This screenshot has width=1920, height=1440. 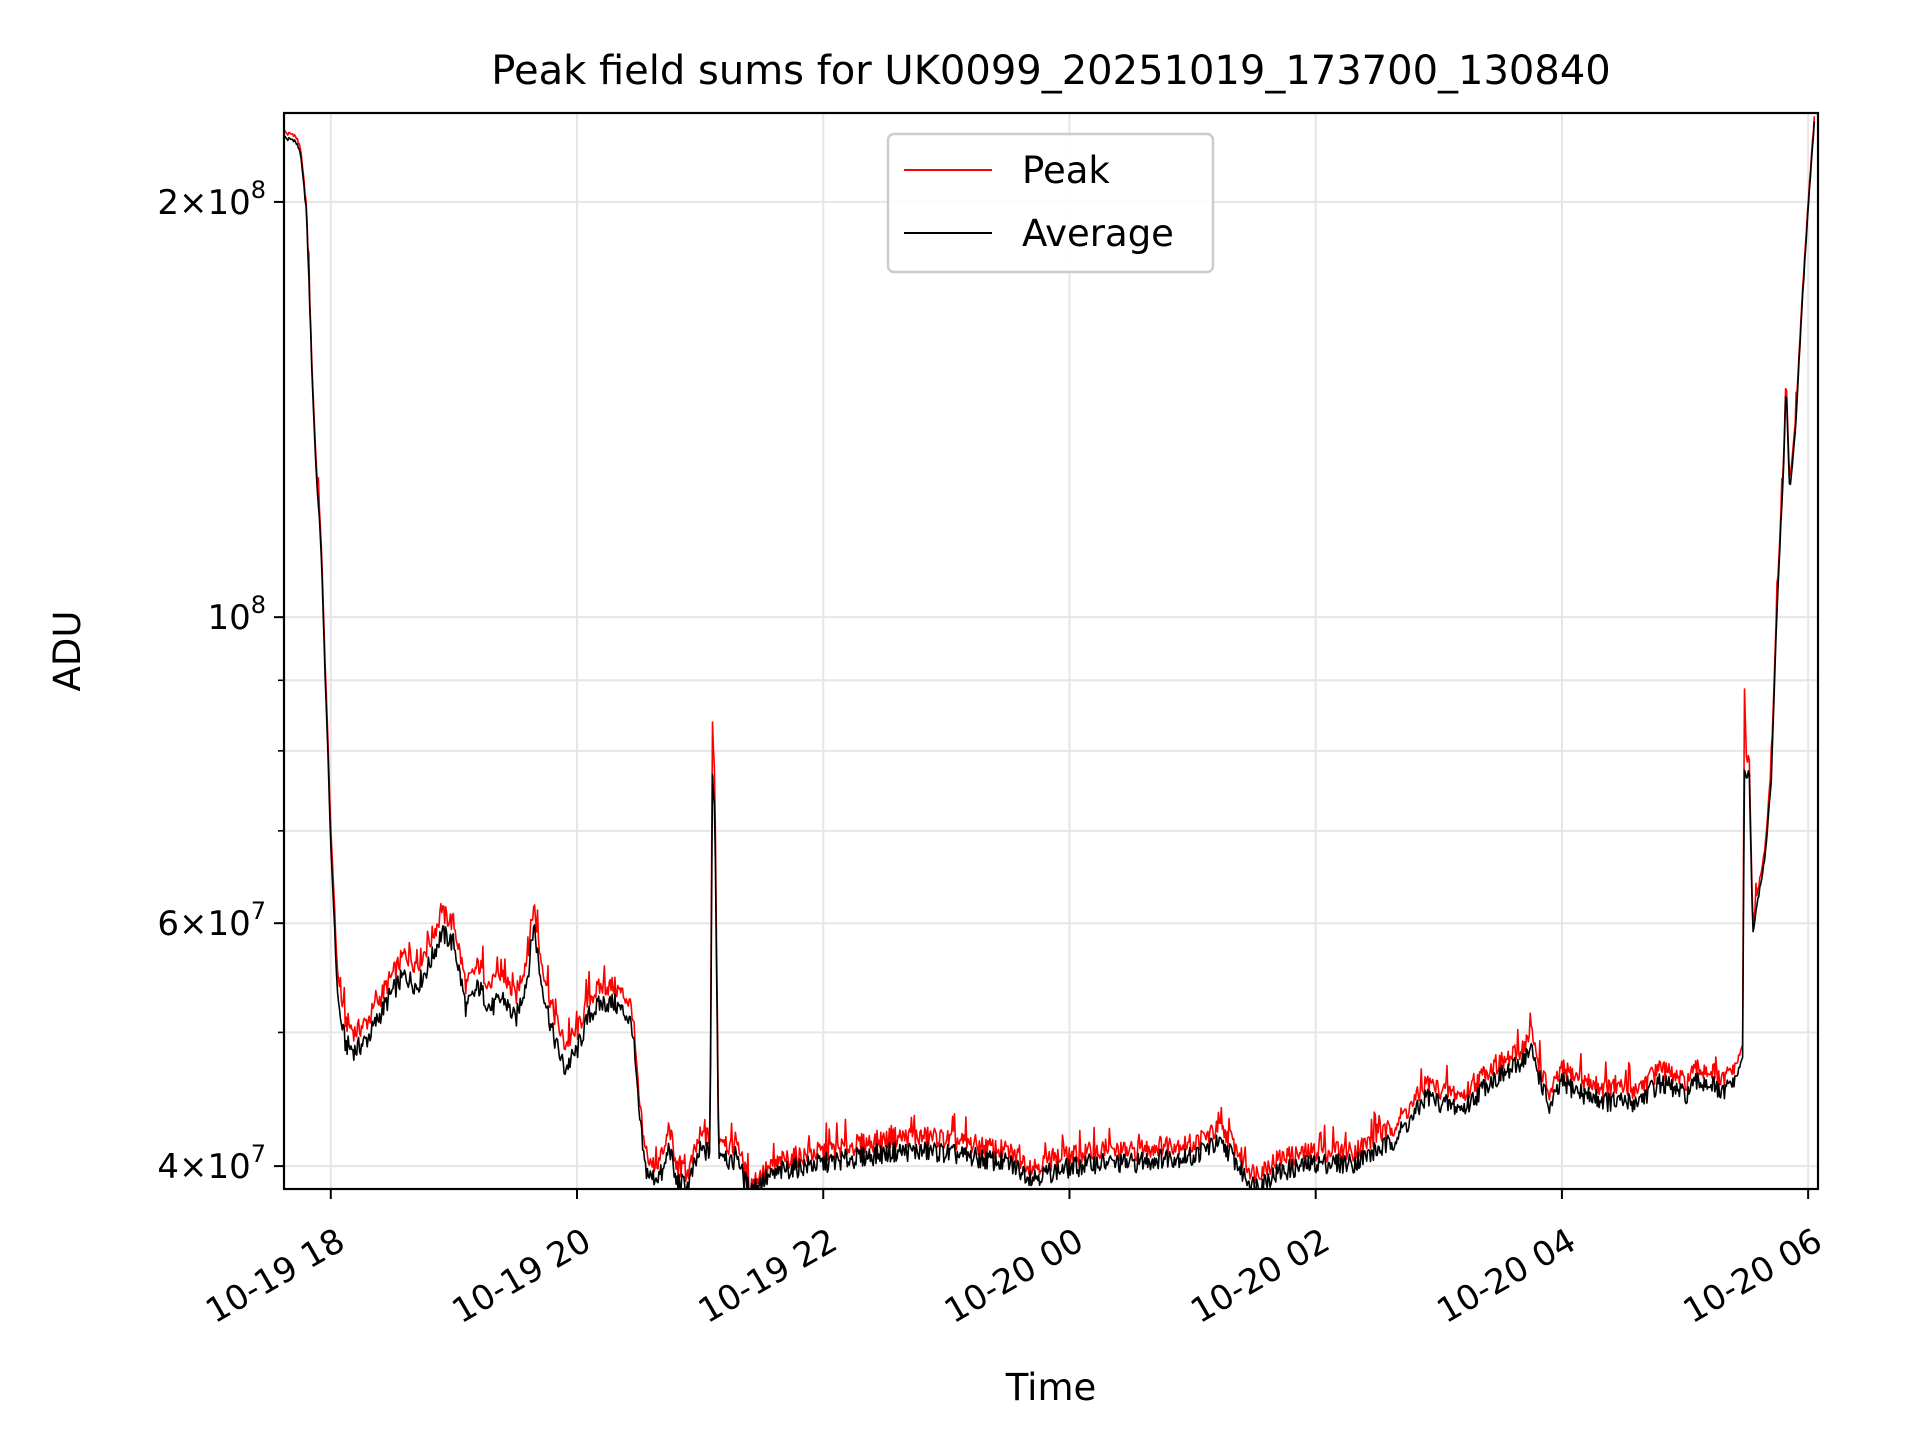 What do you see at coordinates (228, 618) in the screenshot?
I see `y-tick-label-base: 10` at bounding box center [228, 618].